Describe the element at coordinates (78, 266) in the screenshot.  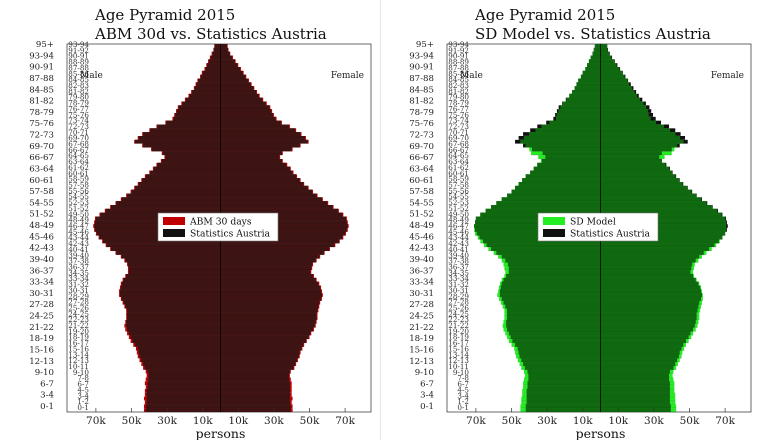
I see `age-label-inner: 36-37` at that location.